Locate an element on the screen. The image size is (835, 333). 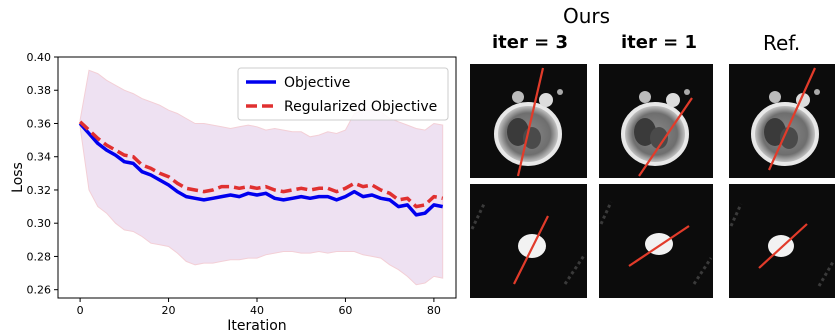
series-line-objective is located at coordinates (261, 169).